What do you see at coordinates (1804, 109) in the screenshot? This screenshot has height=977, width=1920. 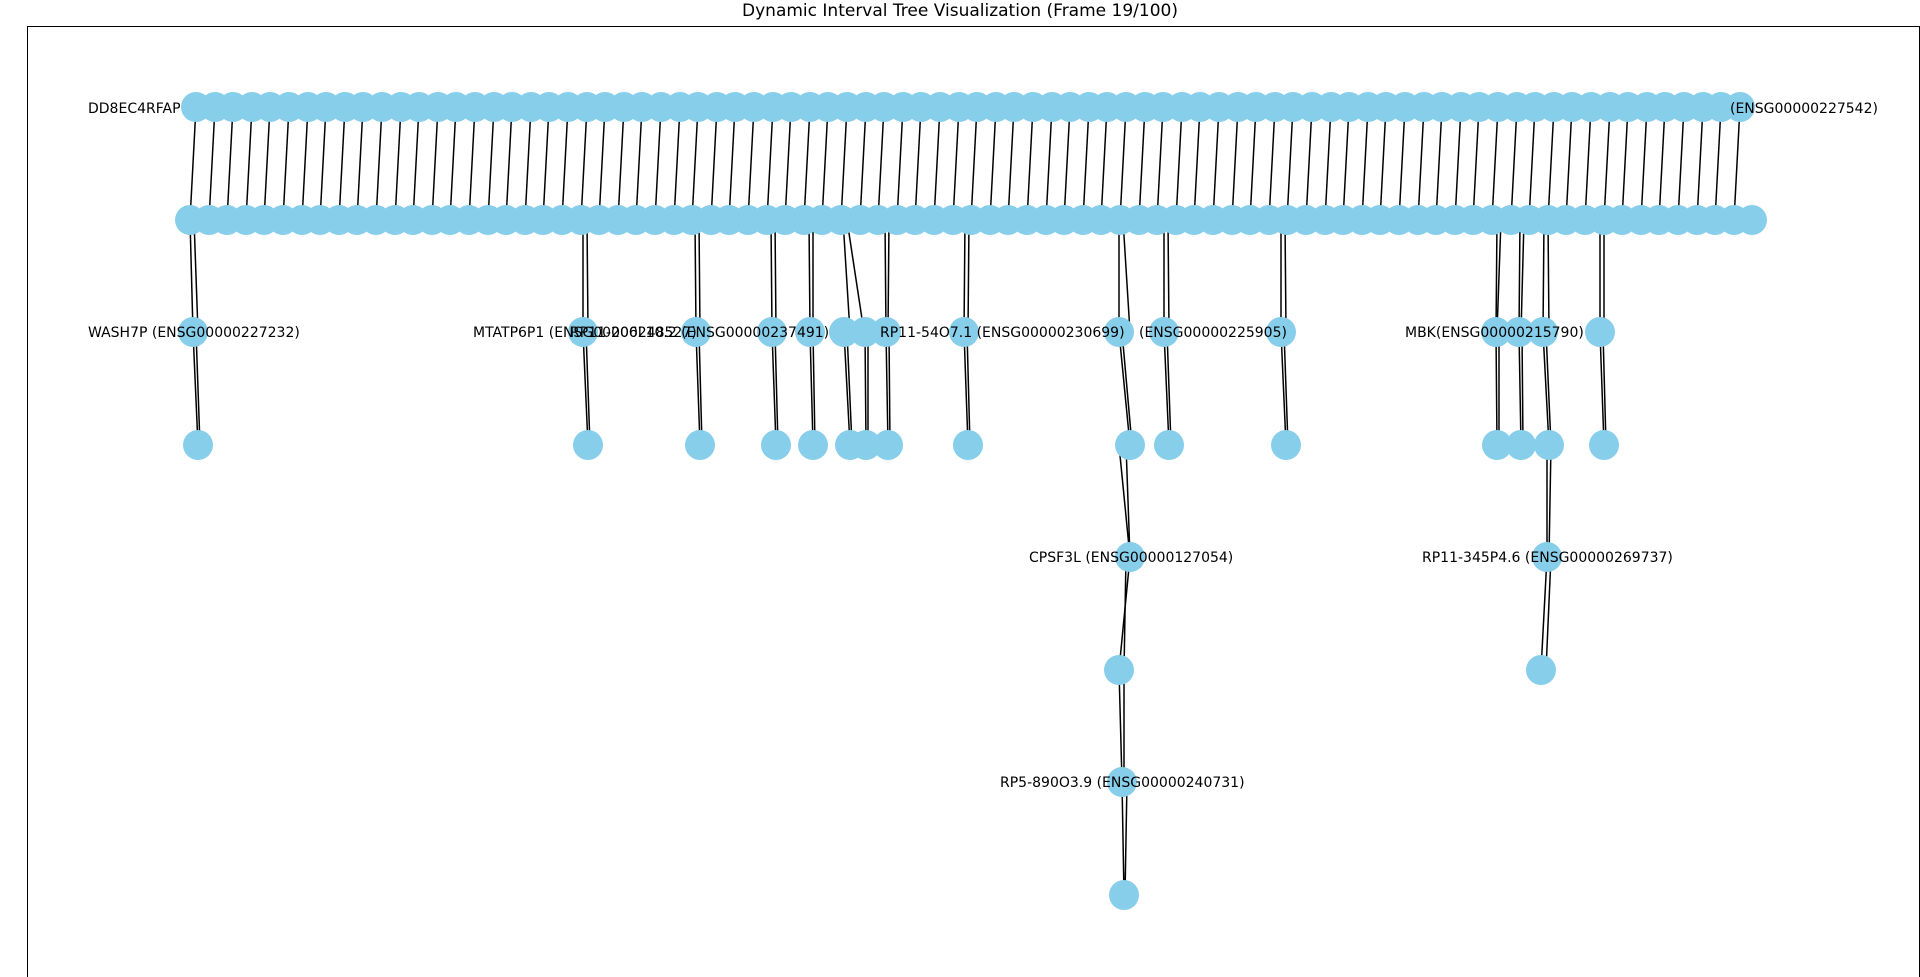 I see `label-top-right: (ENSG00000227542)` at bounding box center [1804, 109].